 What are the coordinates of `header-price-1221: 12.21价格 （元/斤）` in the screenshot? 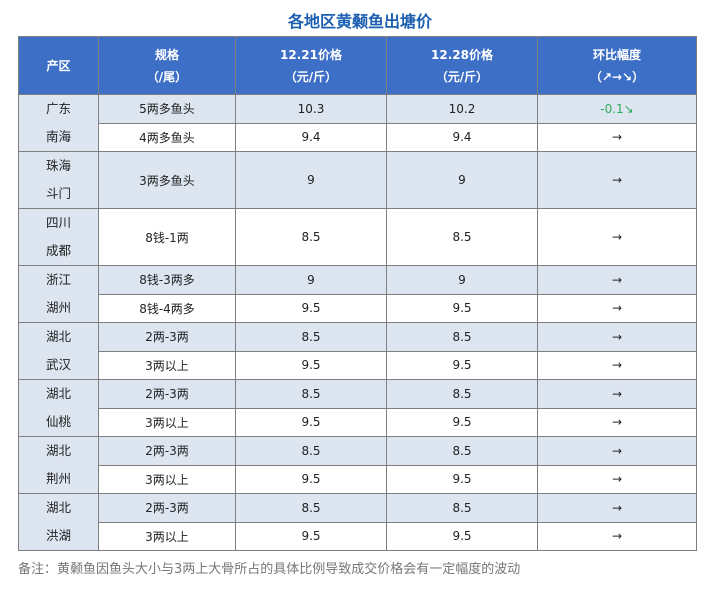 It's located at (311, 65).